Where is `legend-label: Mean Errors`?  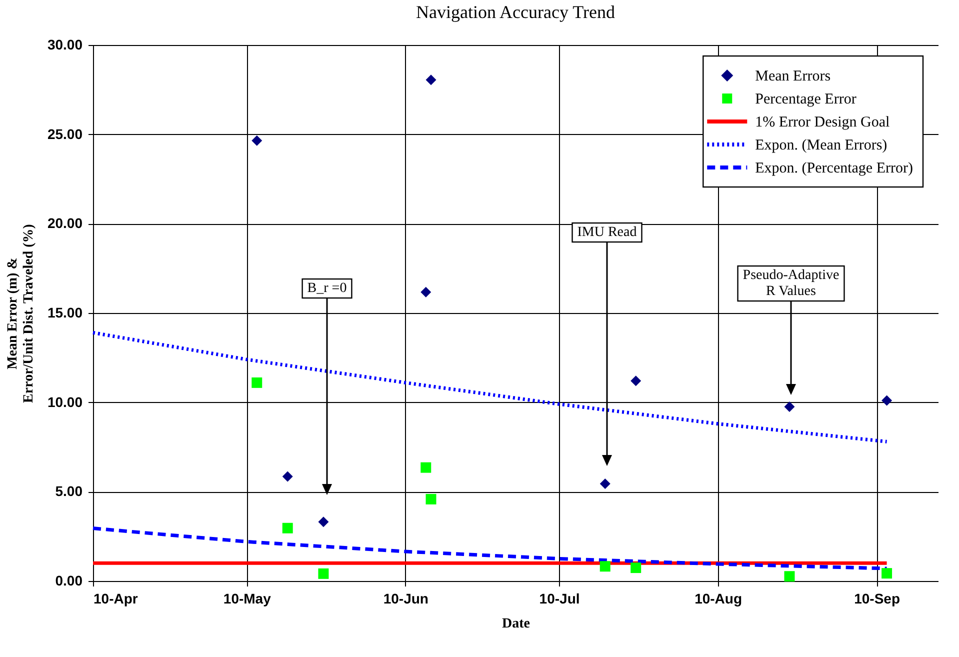 legend-label: Mean Errors is located at coordinates (793, 76).